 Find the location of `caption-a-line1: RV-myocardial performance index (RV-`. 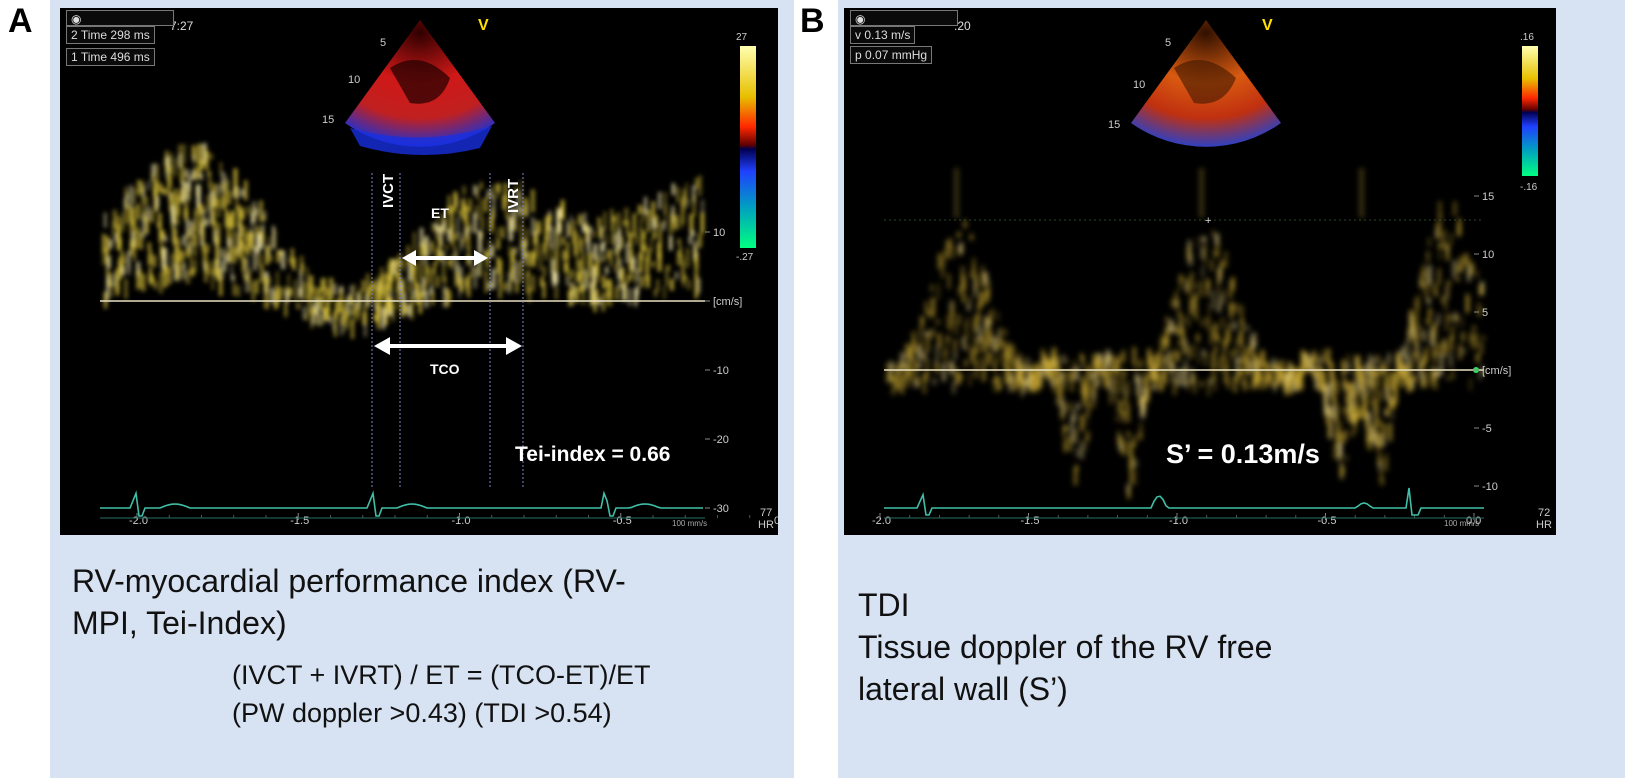

caption-a-line1: RV-myocardial performance index (RV- is located at coordinates (349, 581).